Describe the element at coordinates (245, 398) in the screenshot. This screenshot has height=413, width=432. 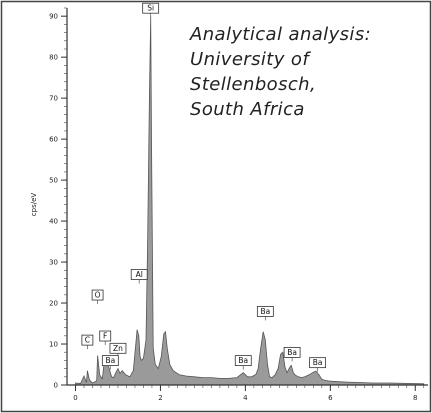
I see `x-tick-label: 4` at that location.